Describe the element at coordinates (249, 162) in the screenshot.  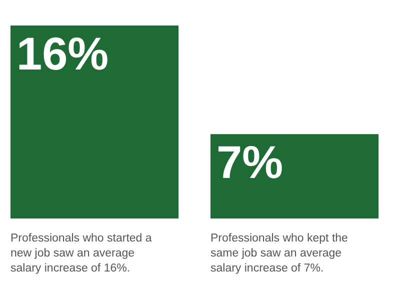
I see `data-label: 7%` at that location.